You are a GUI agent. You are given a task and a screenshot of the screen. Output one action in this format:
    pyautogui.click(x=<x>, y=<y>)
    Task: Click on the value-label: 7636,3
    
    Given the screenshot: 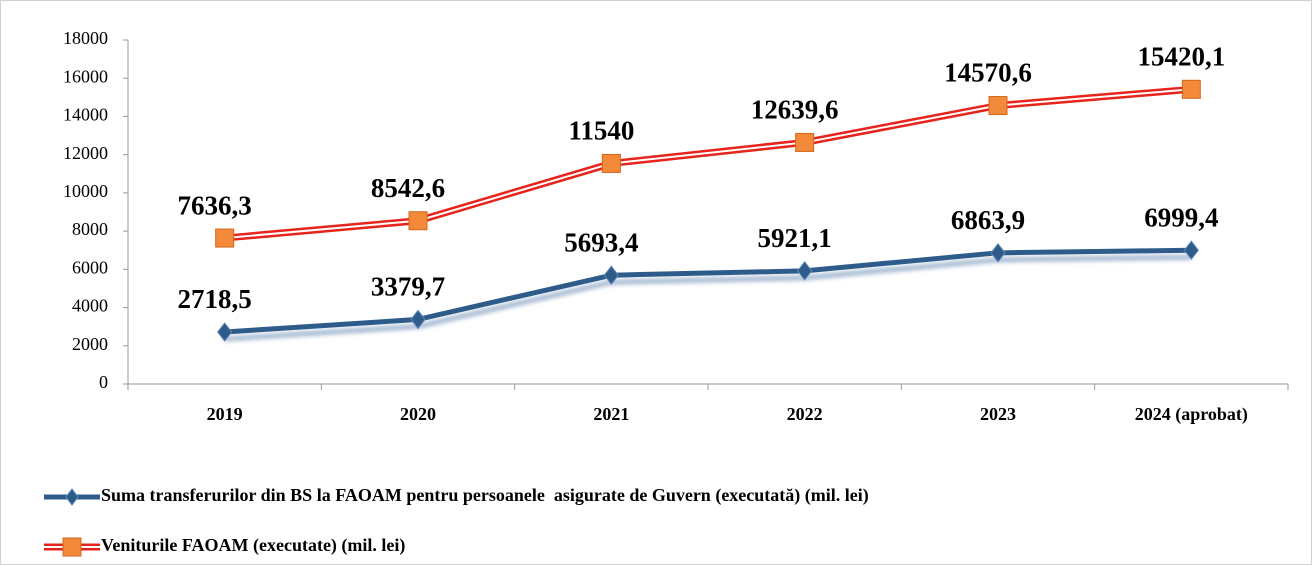 What is the action you would take?
    pyautogui.click(x=215, y=205)
    